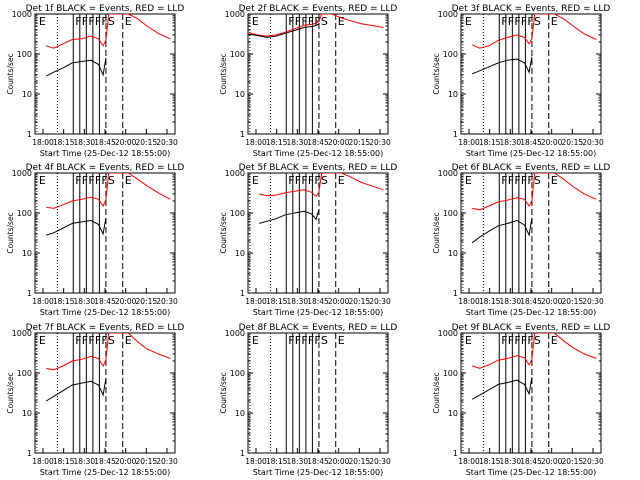 This screenshot has height=480, width=640. Describe the element at coordinates (85, 142) in the screenshot. I see `x-tick-label: 18:30` at that location.